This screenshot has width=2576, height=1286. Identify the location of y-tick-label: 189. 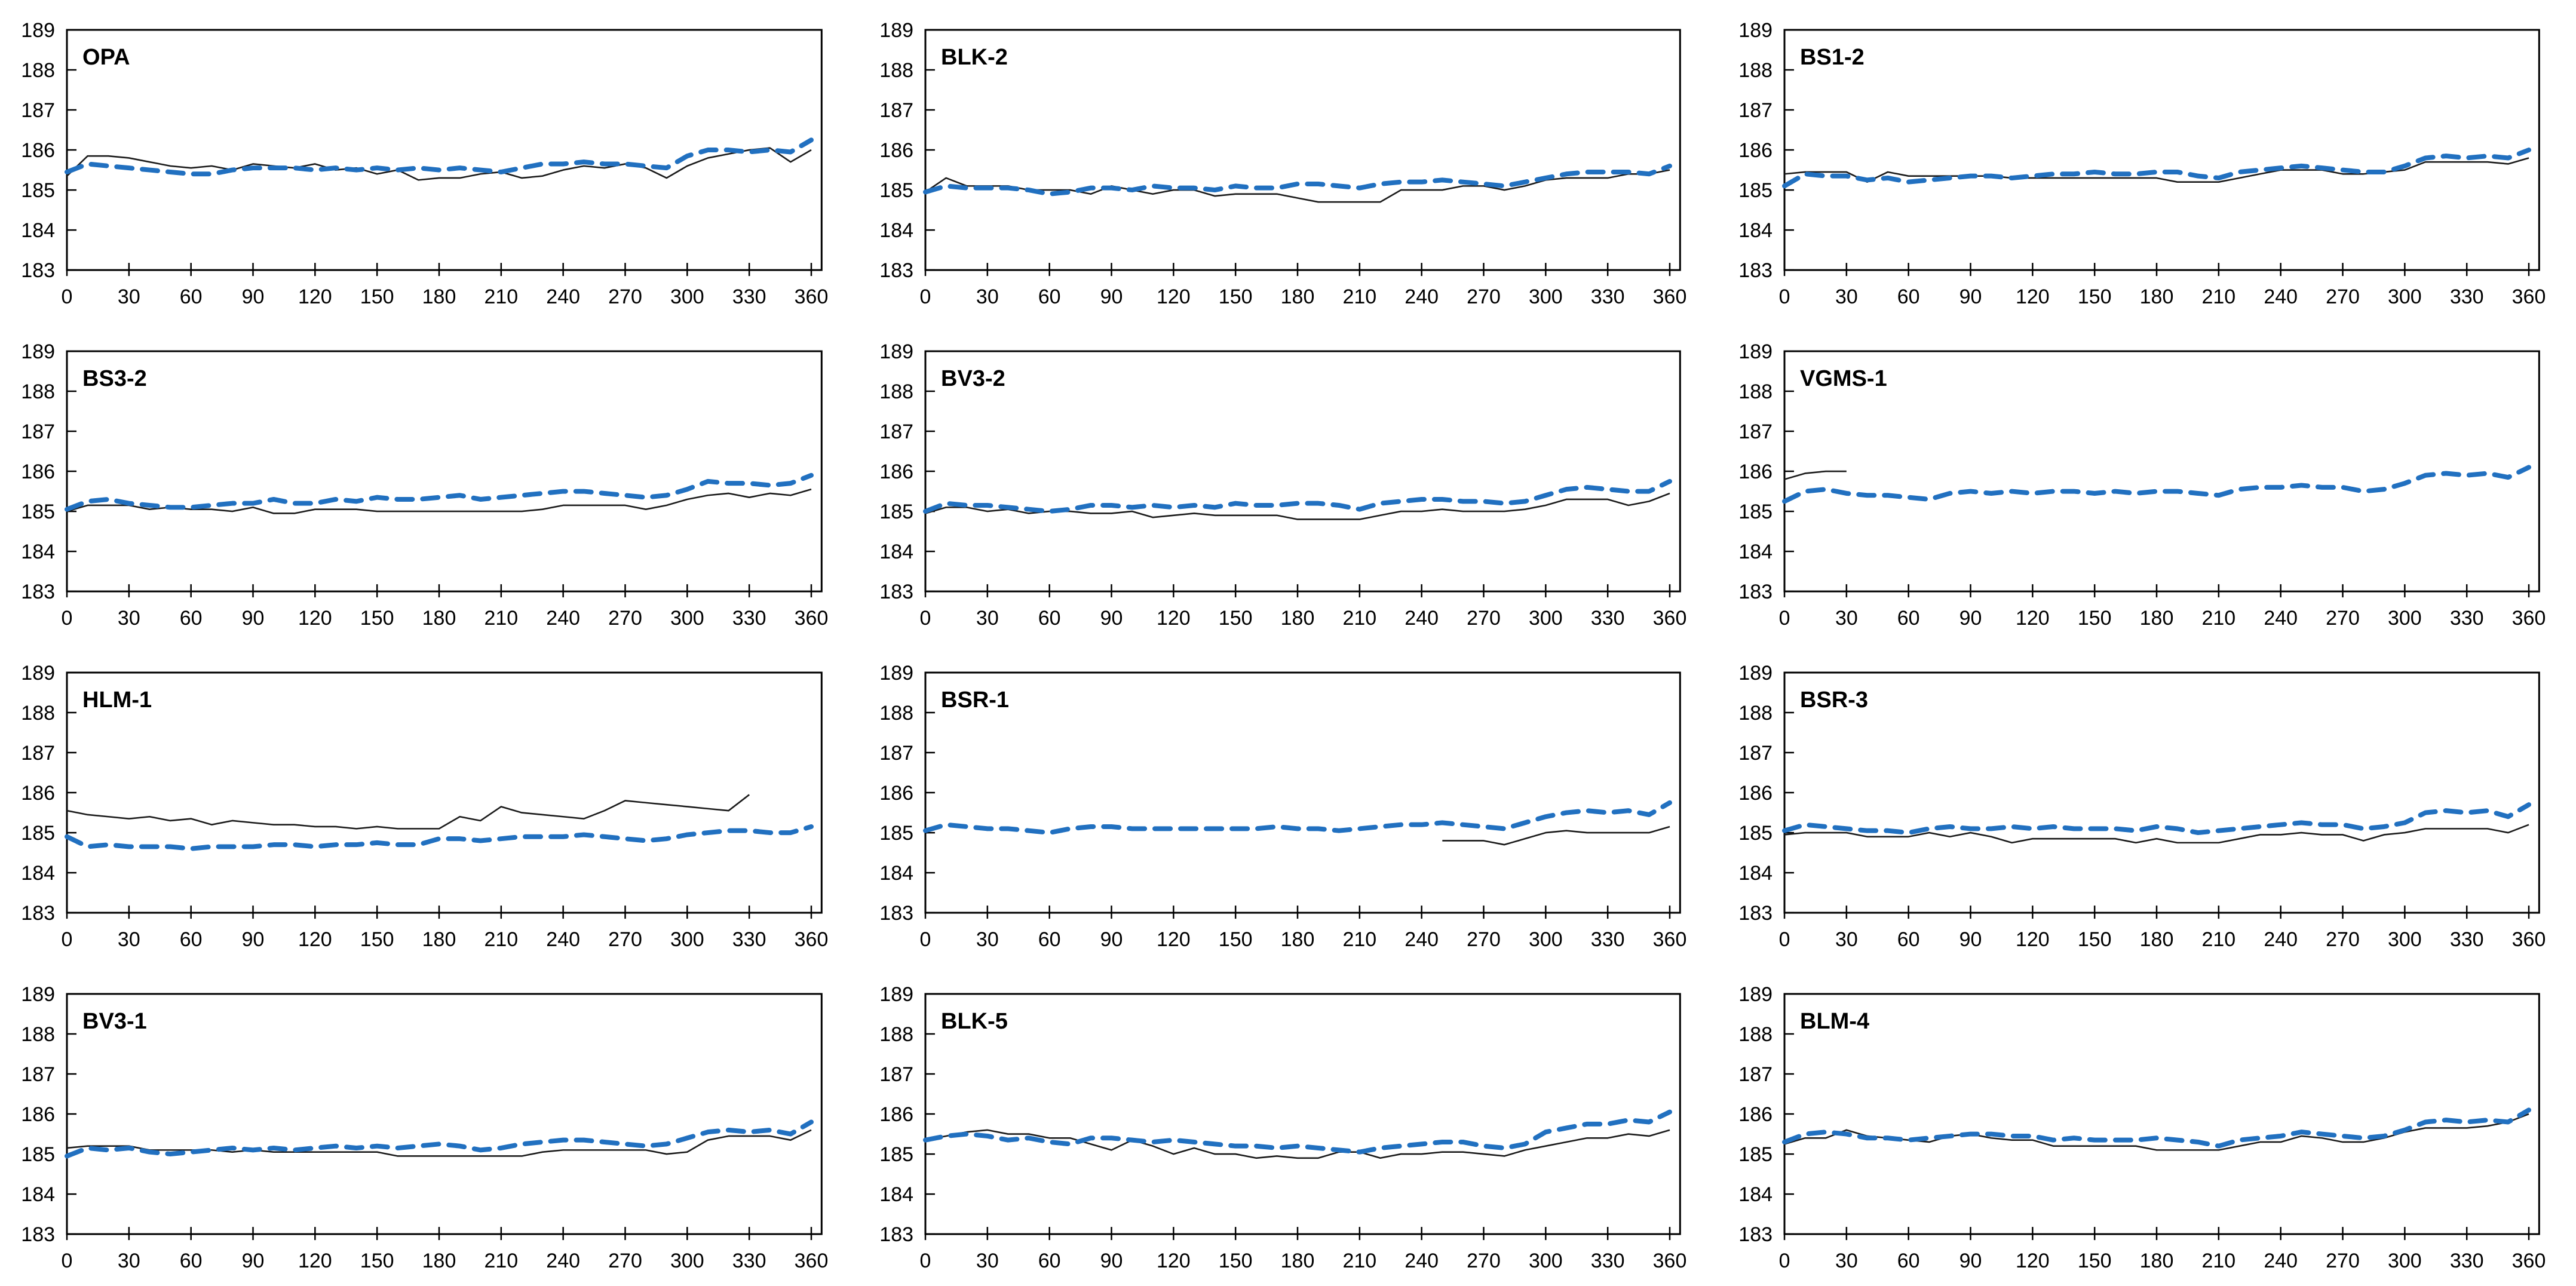
(1755, 351).